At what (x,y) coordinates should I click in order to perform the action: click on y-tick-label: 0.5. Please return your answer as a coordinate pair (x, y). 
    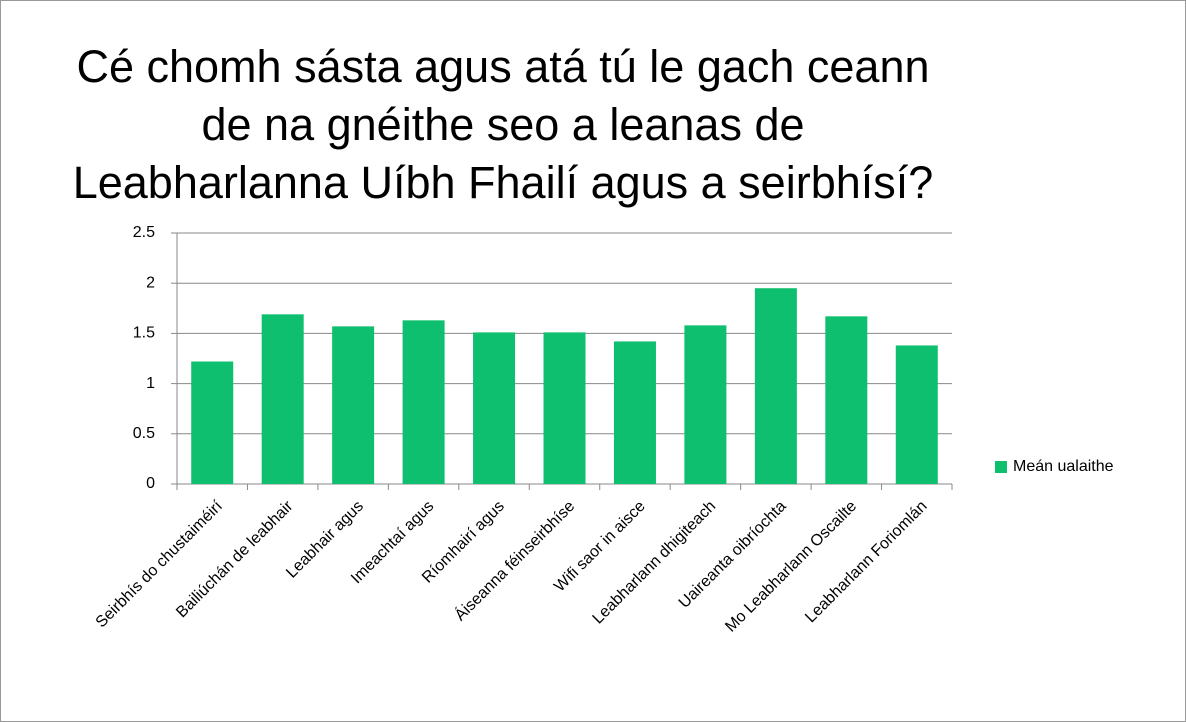
    Looking at the image, I should click on (144, 433).